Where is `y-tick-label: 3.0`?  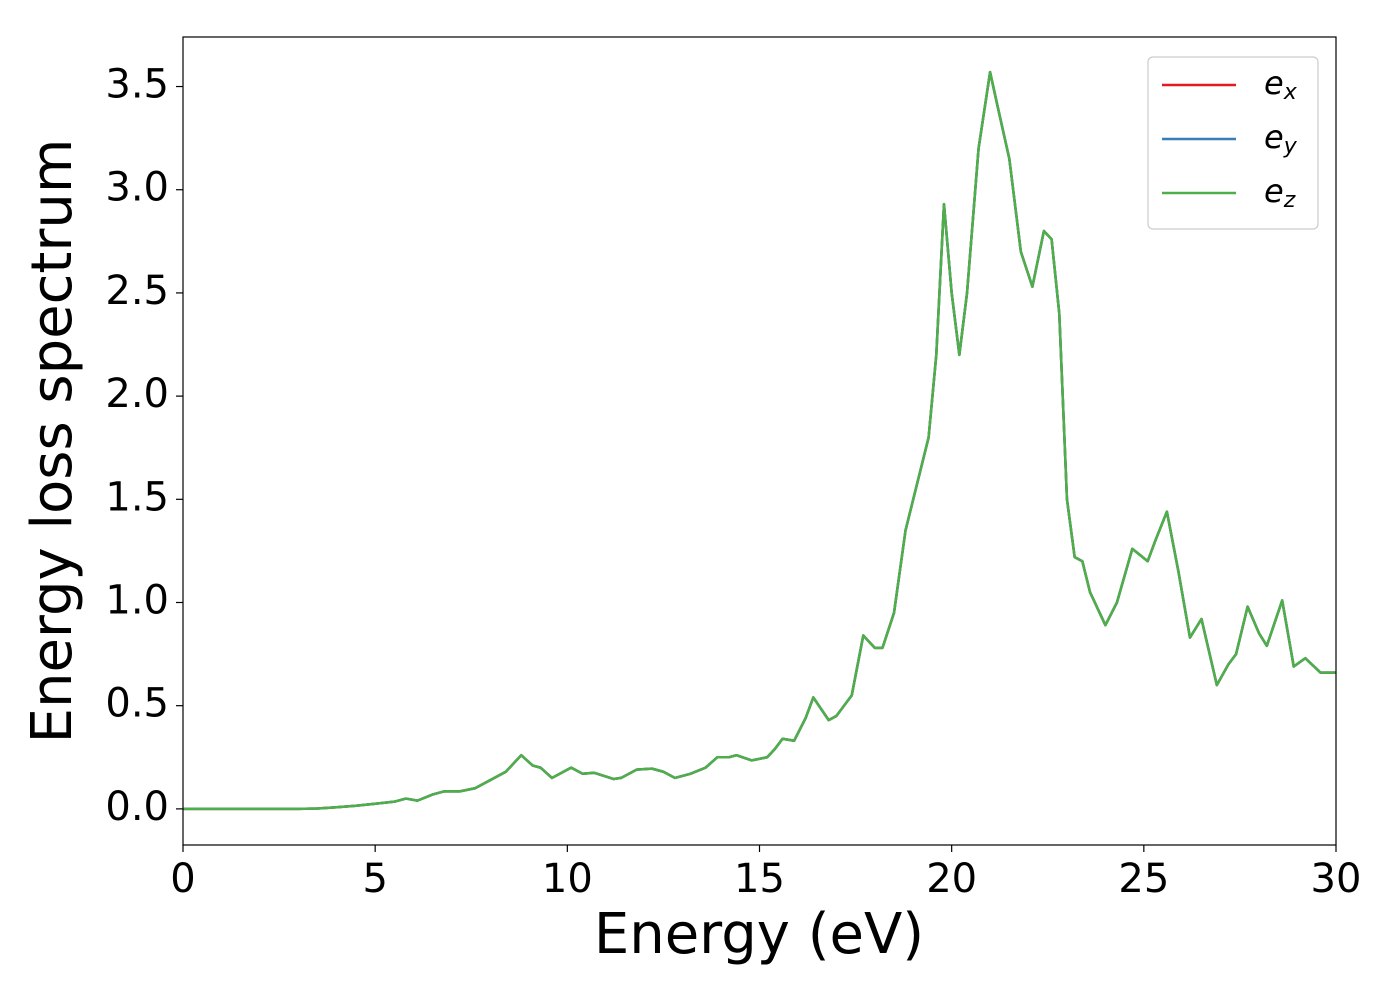
y-tick-label: 3.0 is located at coordinates (137, 188).